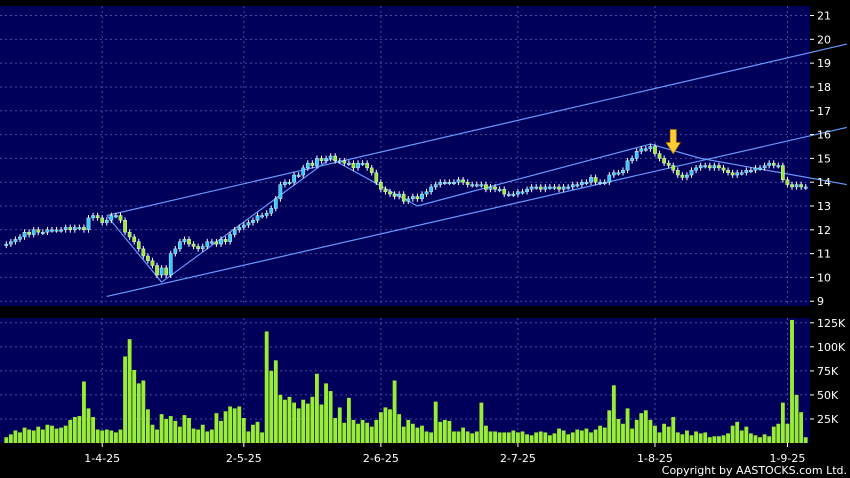 The width and height of the screenshot is (850, 478). I want to click on volume-tick-label: 100K, so click(831, 347).